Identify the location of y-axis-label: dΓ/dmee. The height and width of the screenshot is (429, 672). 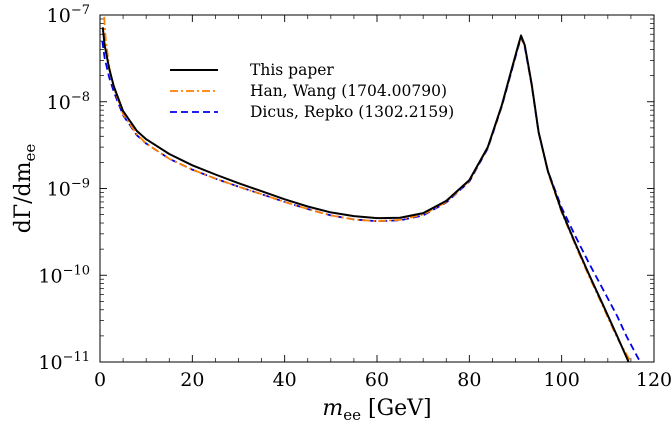
(25, 189).